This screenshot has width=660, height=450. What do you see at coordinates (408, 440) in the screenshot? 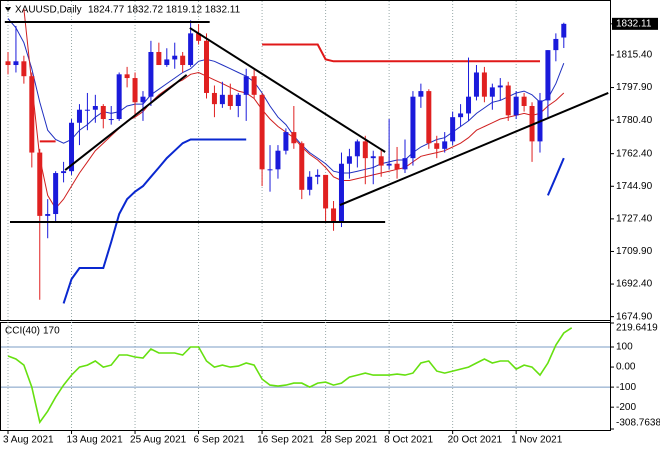
I see `x-tick-label: 8 Oct 2021` at bounding box center [408, 440].